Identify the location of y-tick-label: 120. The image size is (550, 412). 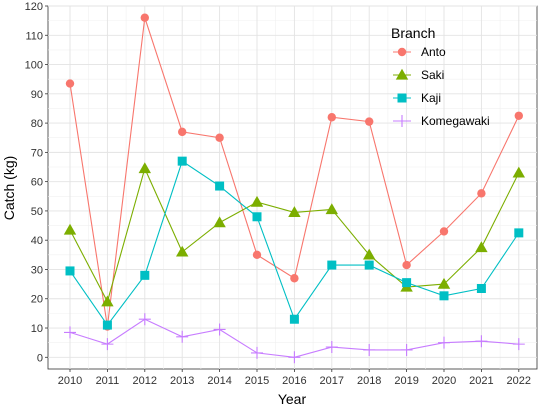
(34, 7).